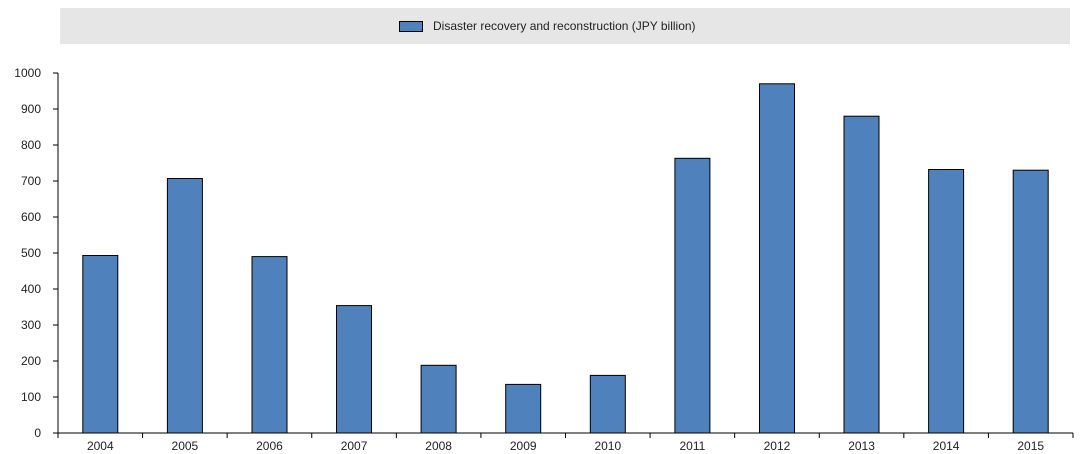  Describe the element at coordinates (692, 295) in the screenshot. I see `bar-2011` at that location.